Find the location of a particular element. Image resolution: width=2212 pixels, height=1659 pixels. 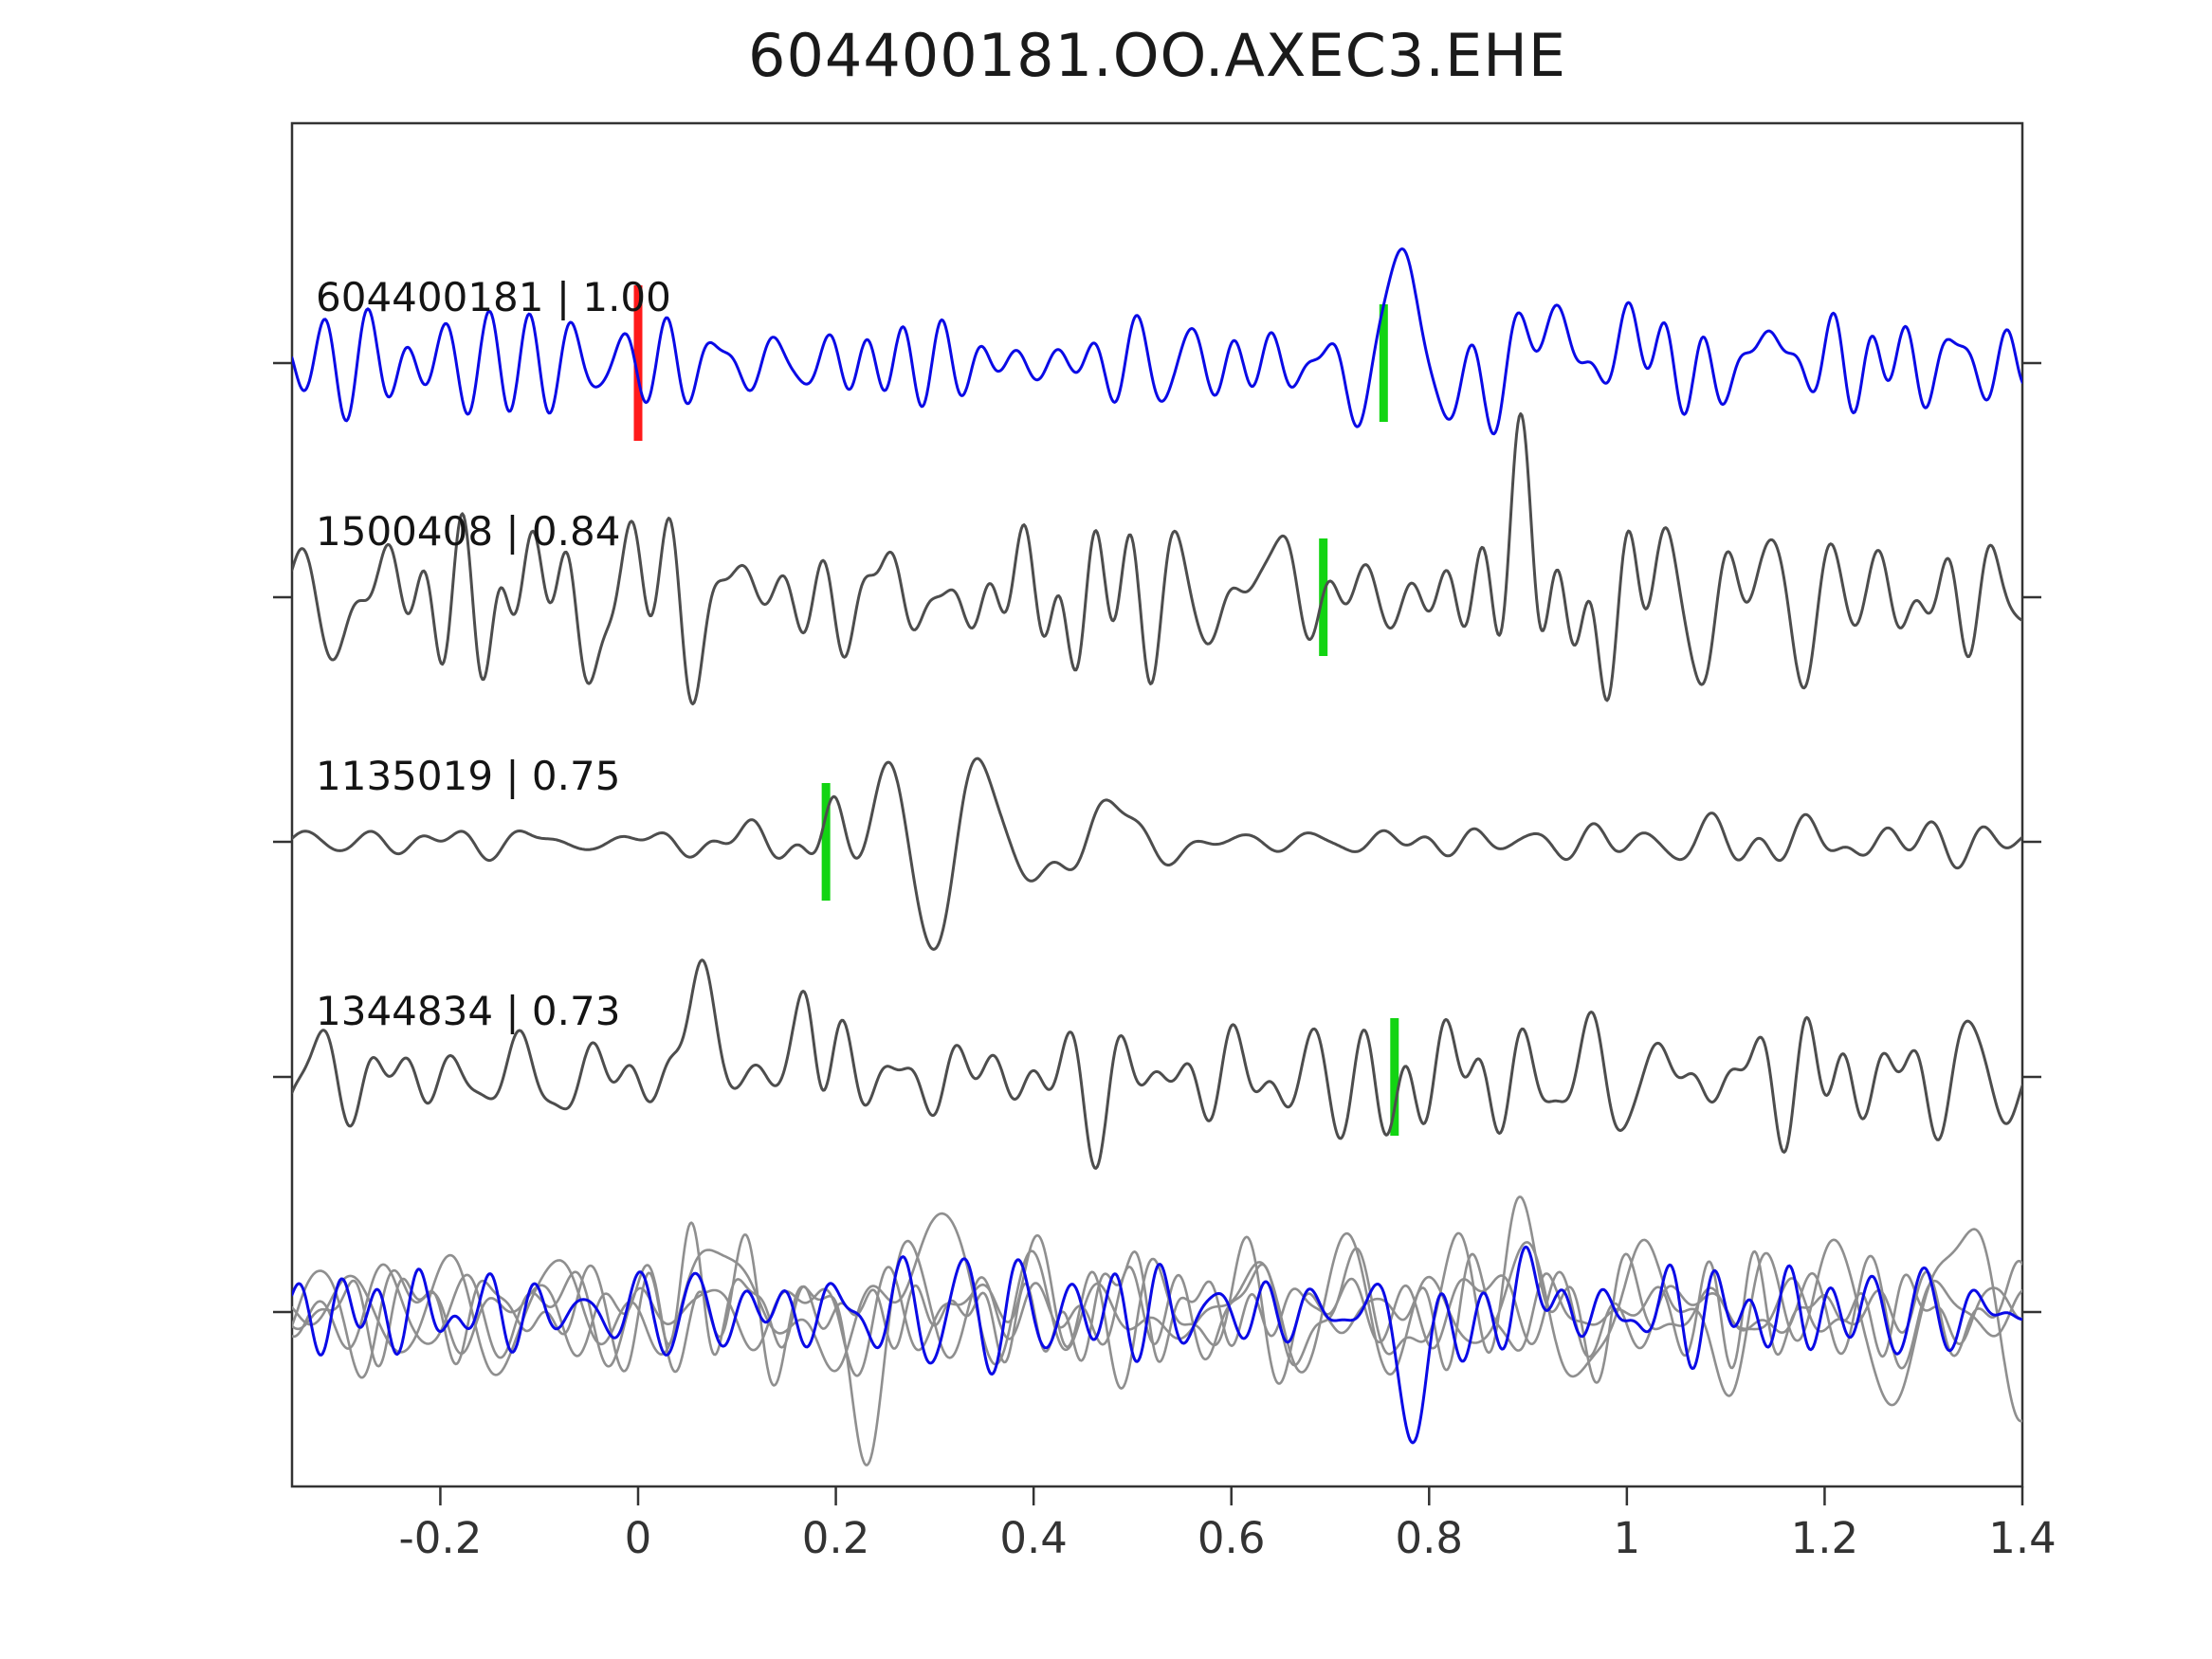

x-tick-label: 1 is located at coordinates (1627, 1538).